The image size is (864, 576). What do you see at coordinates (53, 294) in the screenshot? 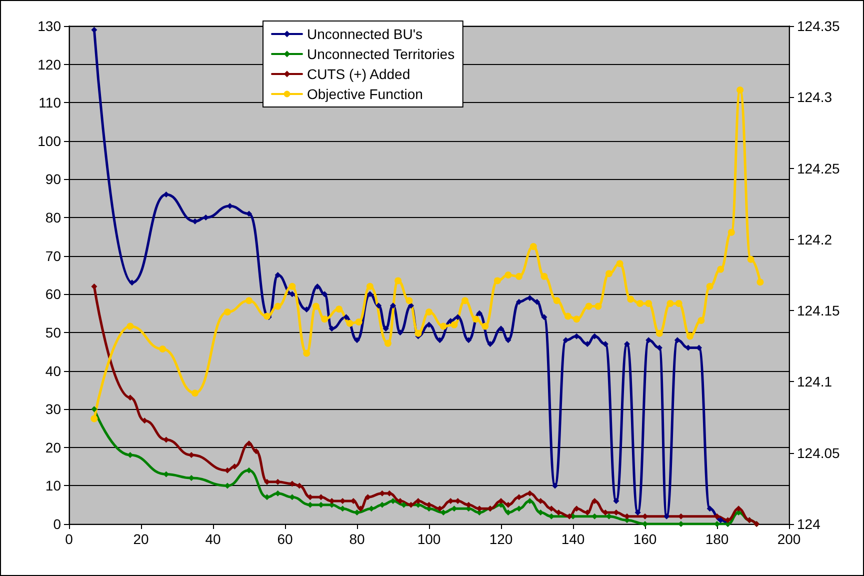
I see `y-tick-label: 60` at bounding box center [53, 294].